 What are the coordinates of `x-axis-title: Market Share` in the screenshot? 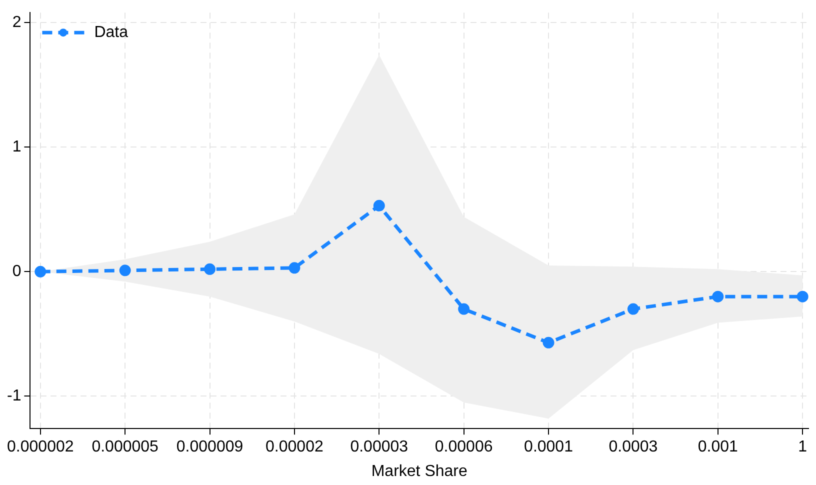 It's located at (419, 471).